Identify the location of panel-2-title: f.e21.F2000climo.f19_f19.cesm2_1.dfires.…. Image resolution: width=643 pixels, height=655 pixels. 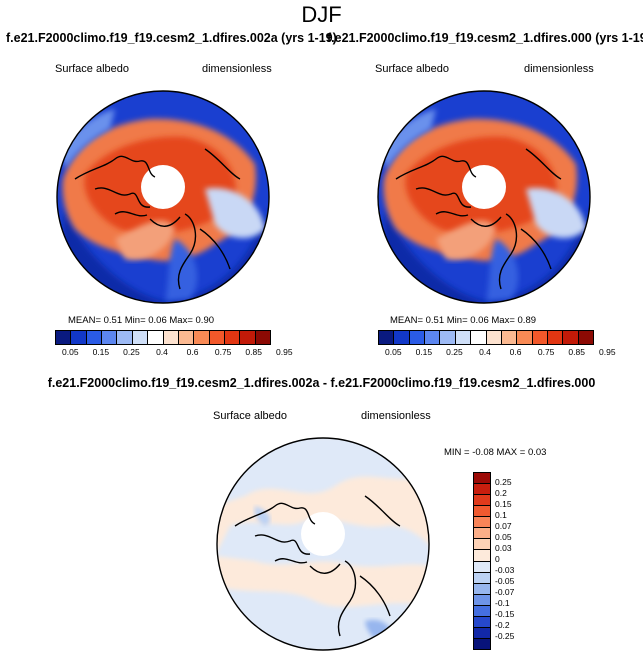
(485, 38).